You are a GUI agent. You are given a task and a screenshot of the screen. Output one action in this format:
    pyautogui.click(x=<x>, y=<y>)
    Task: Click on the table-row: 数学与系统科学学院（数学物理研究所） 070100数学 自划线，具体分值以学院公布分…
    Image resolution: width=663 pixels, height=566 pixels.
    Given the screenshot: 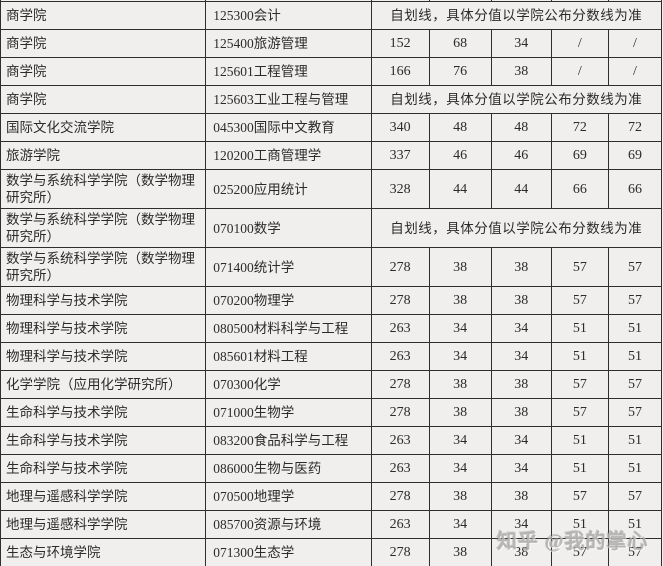 What is the action you would take?
    pyautogui.click(x=331, y=228)
    